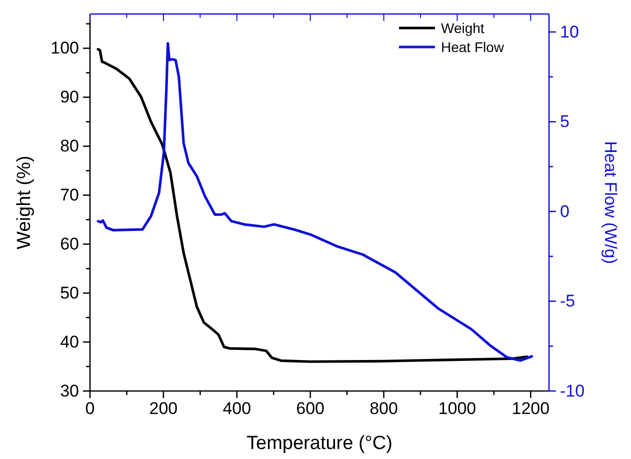 This screenshot has width=631, height=459. Describe the element at coordinates (473, 47) in the screenshot. I see `legend-label: Heat Flow` at that location.